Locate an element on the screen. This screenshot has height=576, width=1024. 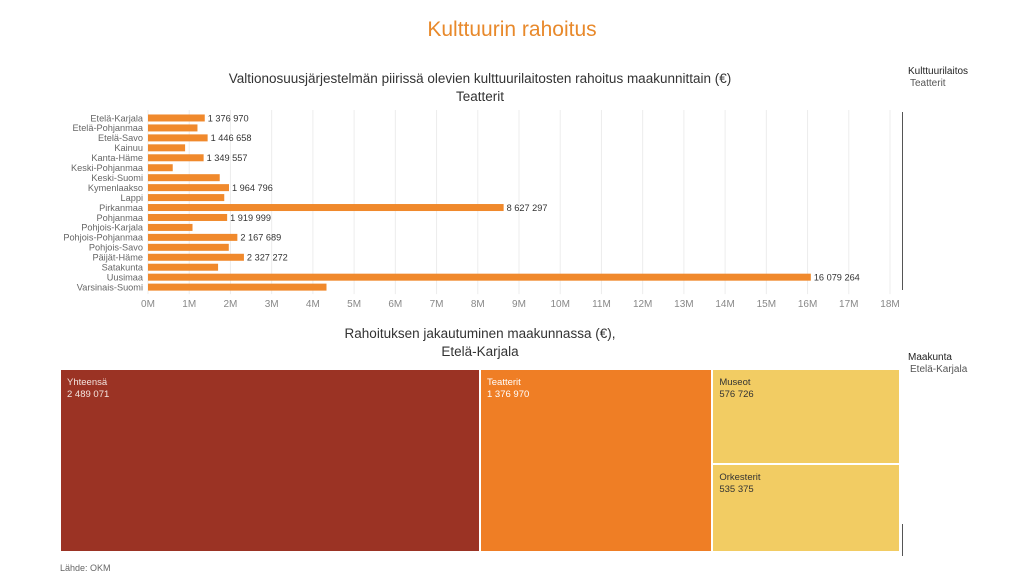
source-note: Lähde: OKM is located at coordinates (85, 568).